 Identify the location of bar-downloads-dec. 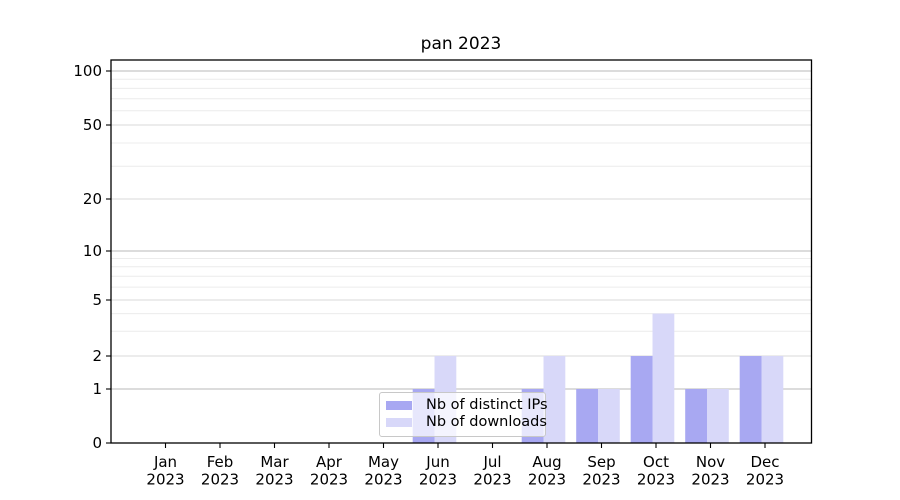
(772, 399).